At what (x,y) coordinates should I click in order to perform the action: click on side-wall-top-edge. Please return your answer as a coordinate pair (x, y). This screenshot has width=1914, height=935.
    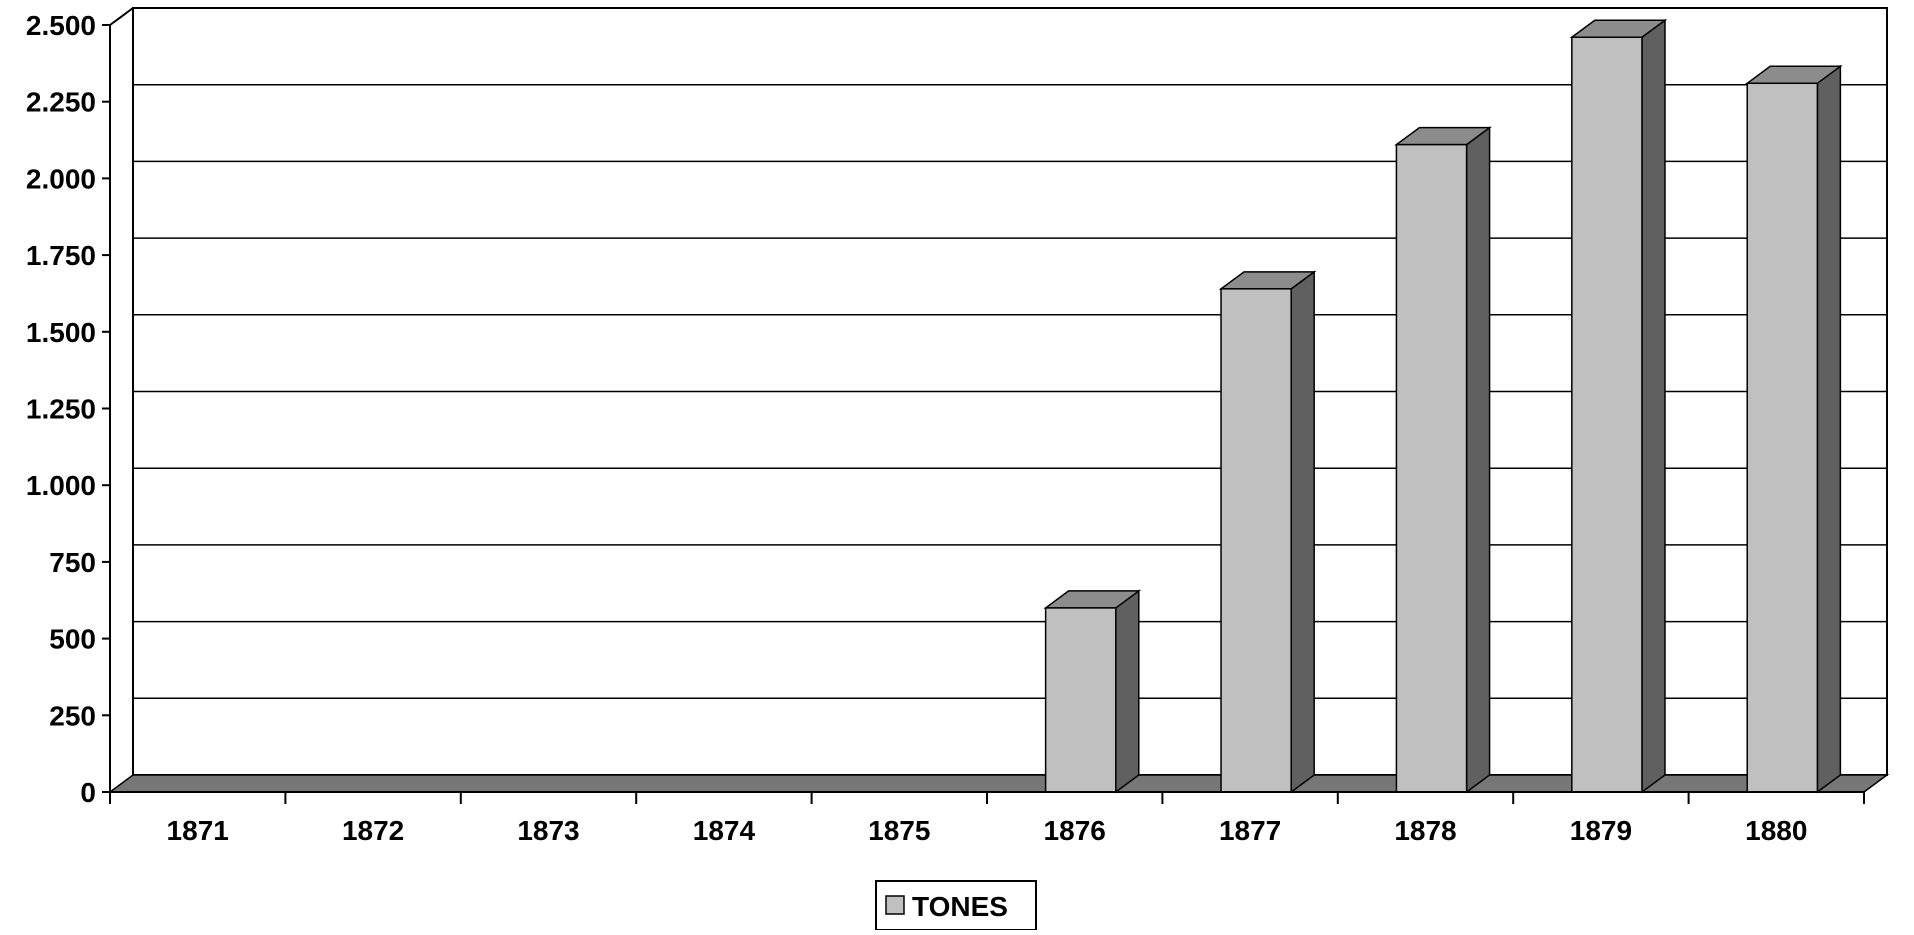
    Looking at the image, I should click on (121, 16).